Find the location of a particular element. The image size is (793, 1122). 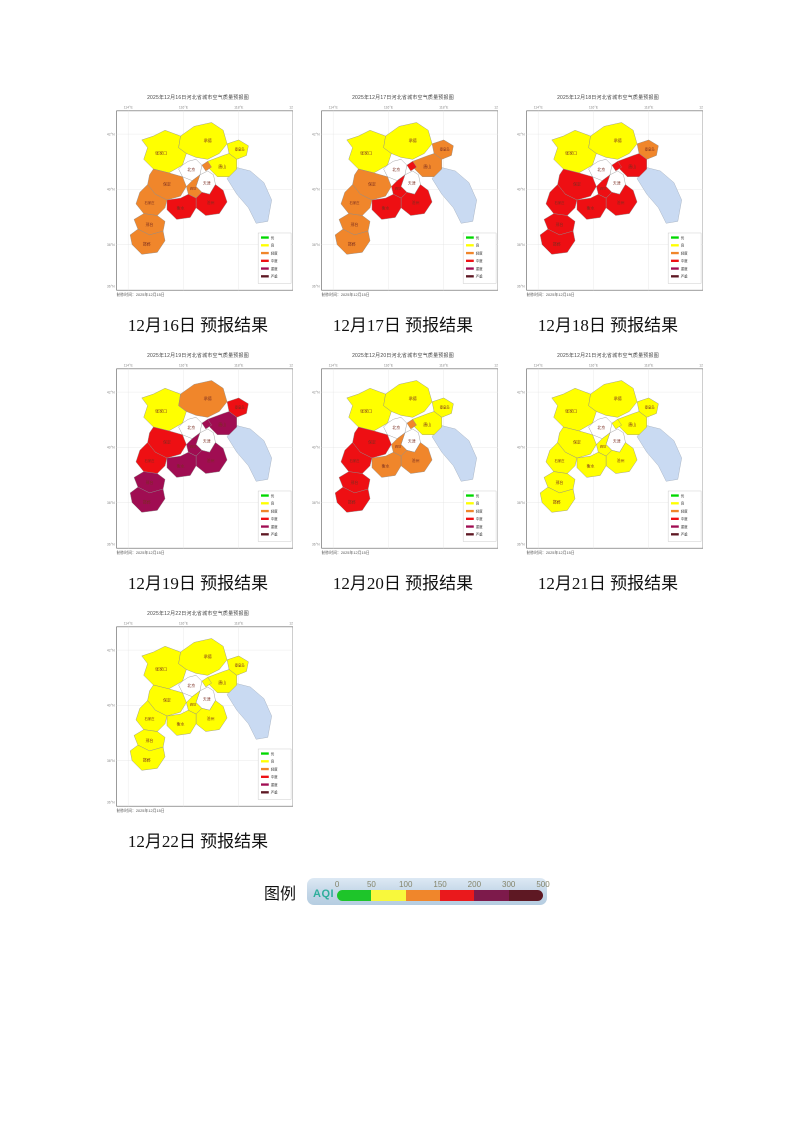

aqi-tick: 150 is located at coordinates (440, 884).